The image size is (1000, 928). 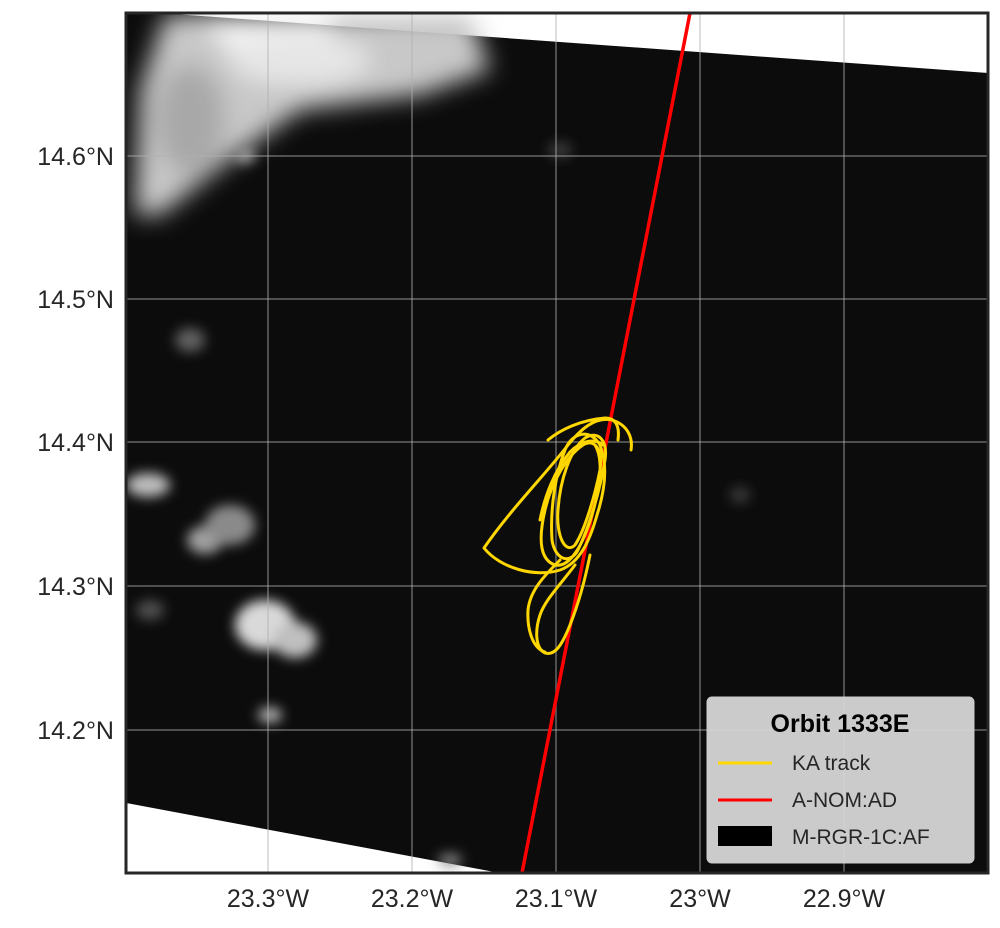 I want to click on x-tick-label: 23.3°W, so click(x=268, y=899).